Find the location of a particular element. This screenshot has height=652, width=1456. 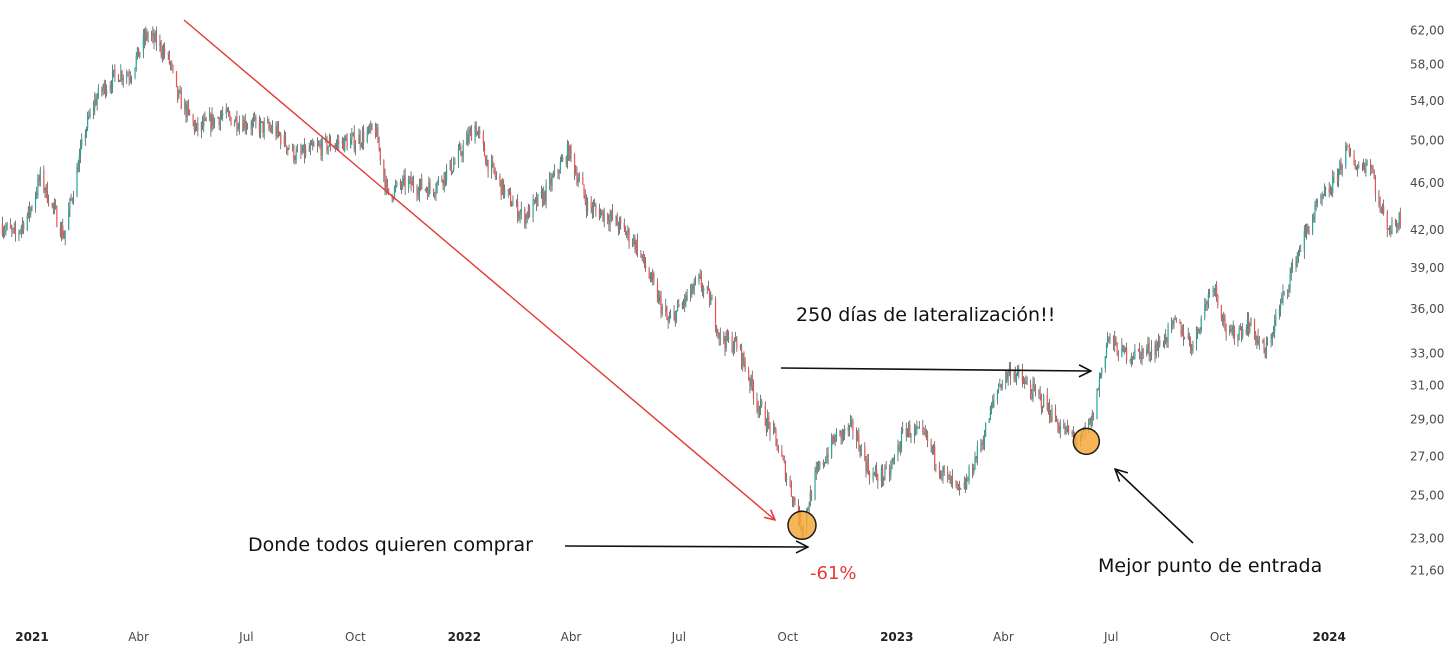

buy-zone-arrow is located at coordinates (686, 546).